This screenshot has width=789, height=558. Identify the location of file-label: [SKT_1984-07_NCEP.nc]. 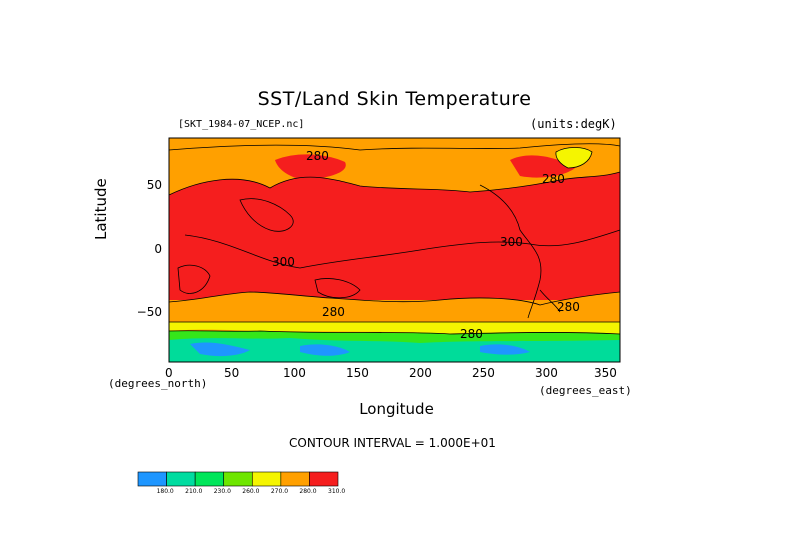
(241, 124).